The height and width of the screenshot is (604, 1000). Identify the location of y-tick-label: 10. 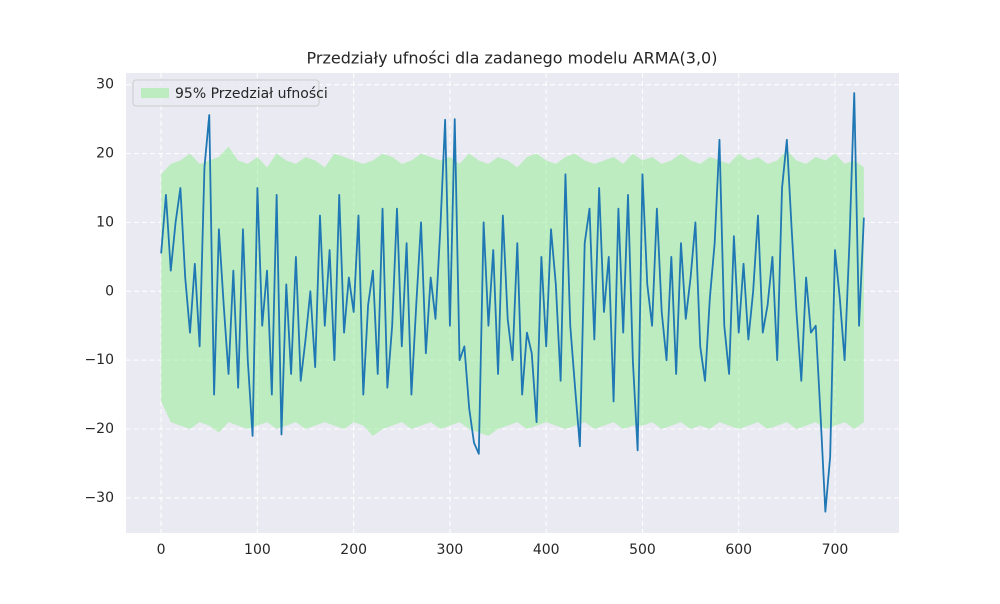
(105, 222).